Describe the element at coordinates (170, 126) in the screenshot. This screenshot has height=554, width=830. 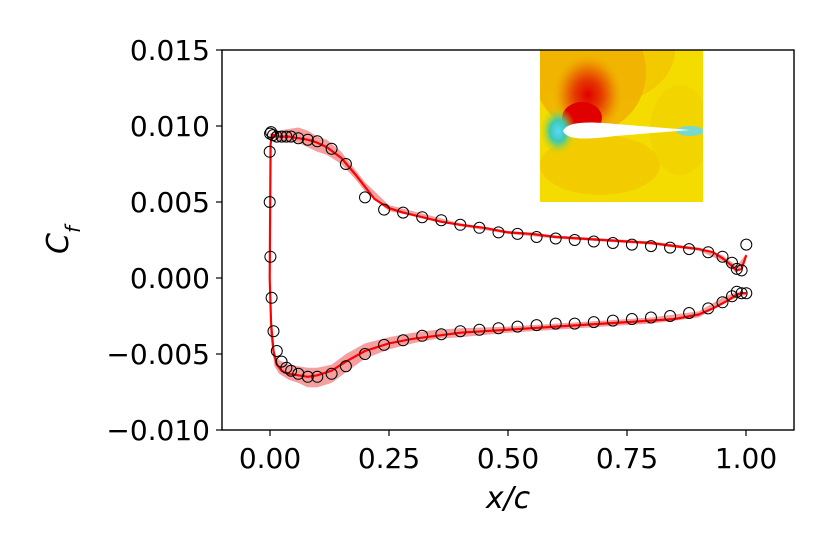
I see `y-tick-label: 0.010` at that location.